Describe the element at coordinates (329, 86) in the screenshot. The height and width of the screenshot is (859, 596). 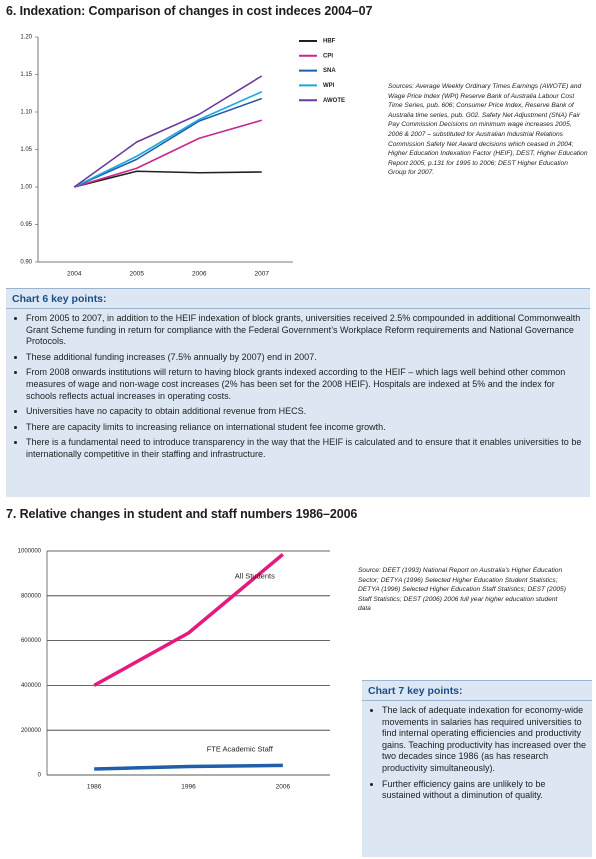
I see `legend-label: WPI` at that location.